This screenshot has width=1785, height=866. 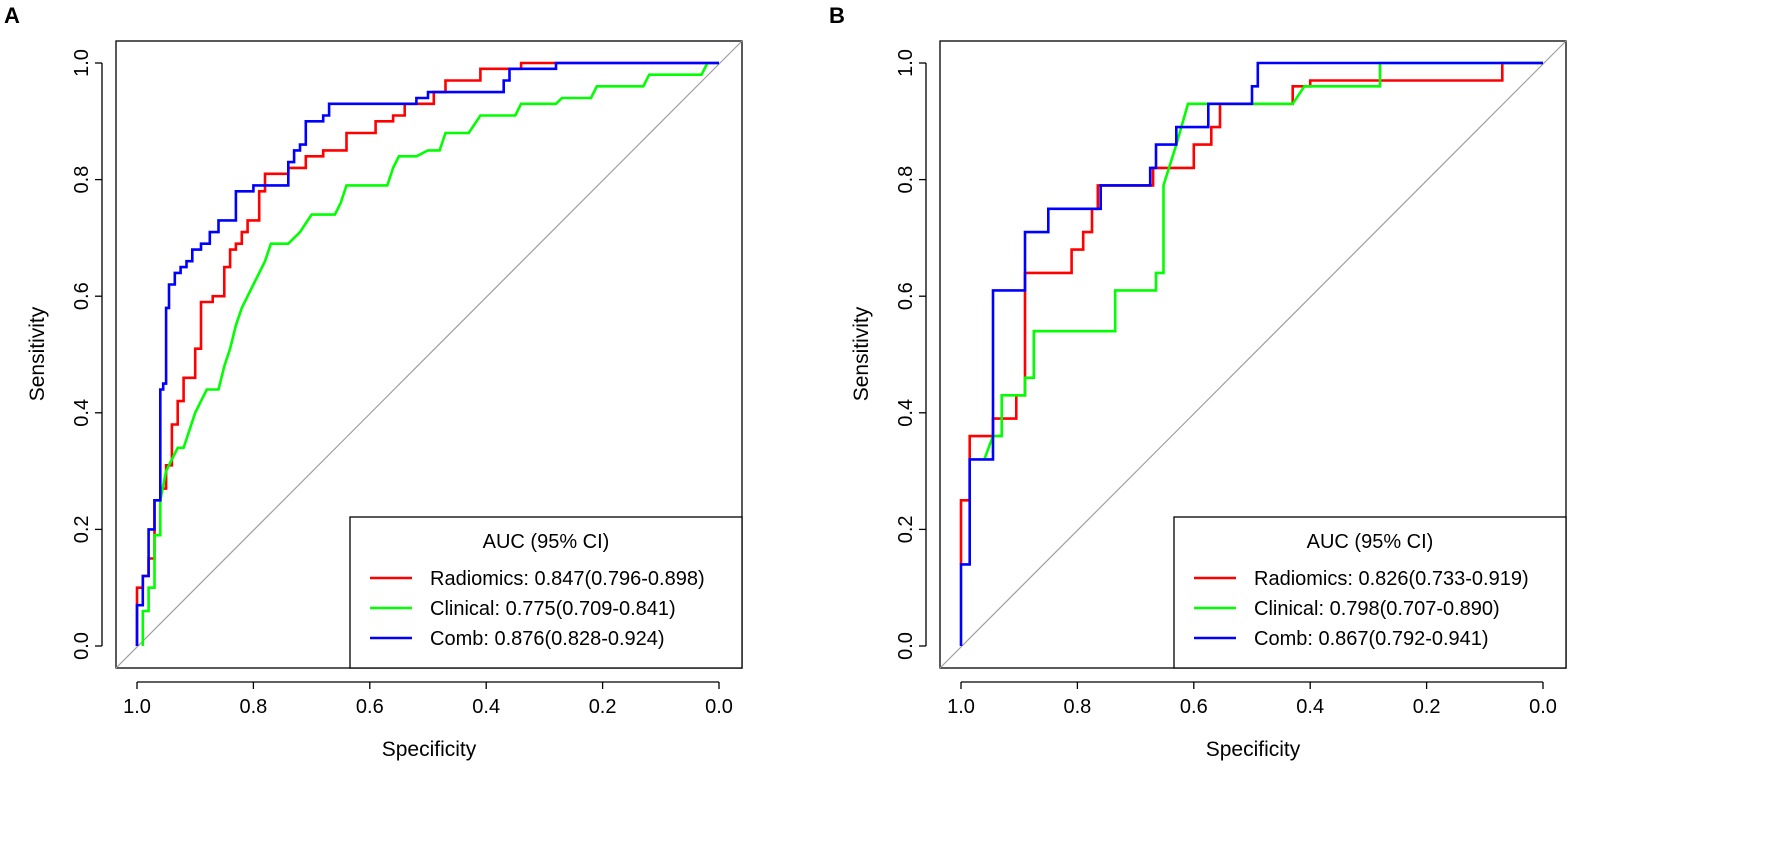 I want to click on legend-label-comb: Comb: 0.876(0.828-0.924), so click(x=547, y=639).